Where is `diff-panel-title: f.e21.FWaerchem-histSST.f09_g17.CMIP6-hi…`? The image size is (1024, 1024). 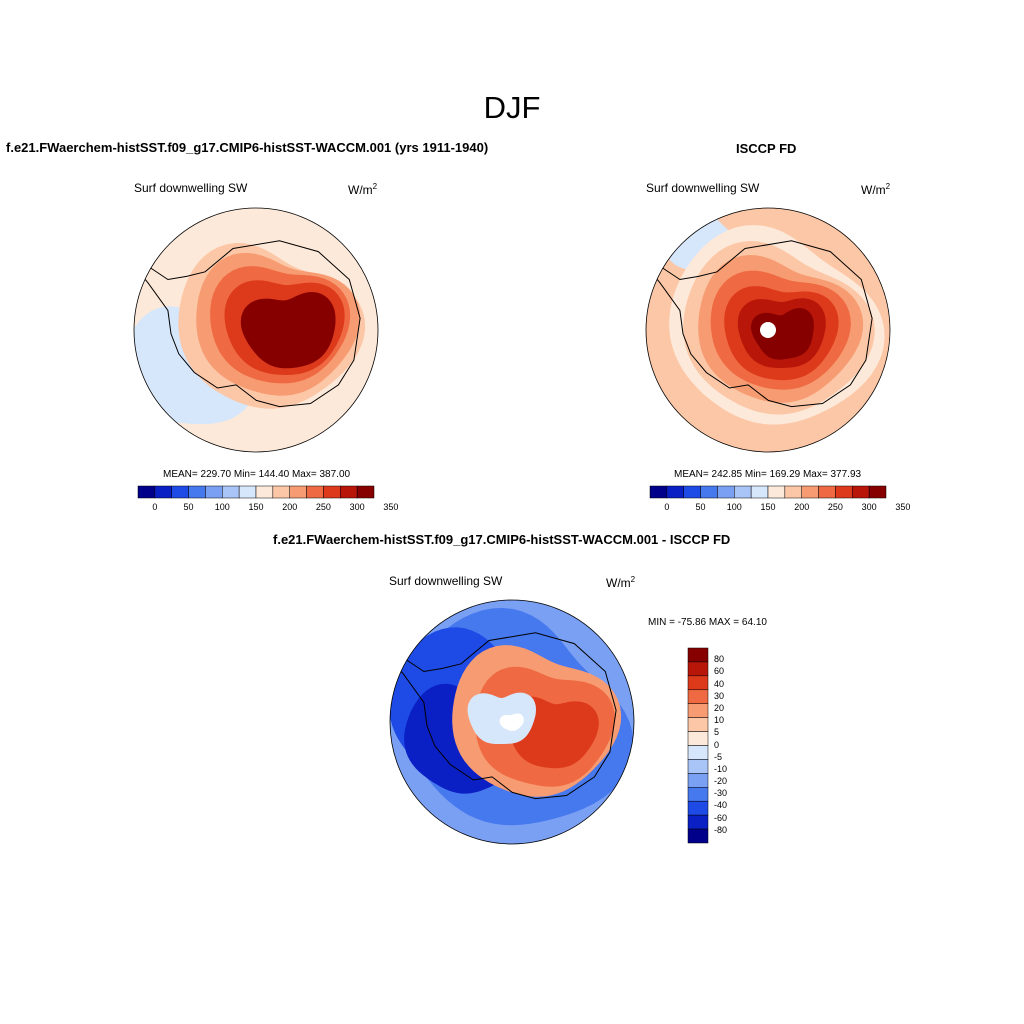 diff-panel-title: f.e21.FWaerchem-histSST.f09_g17.CMIP6-hi… is located at coordinates (502, 539).